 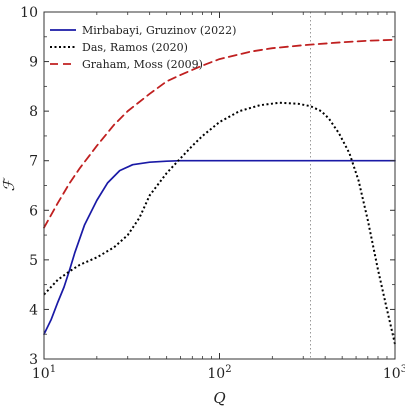 I want to click on x-tick-label: 10², so click(x=219, y=373).